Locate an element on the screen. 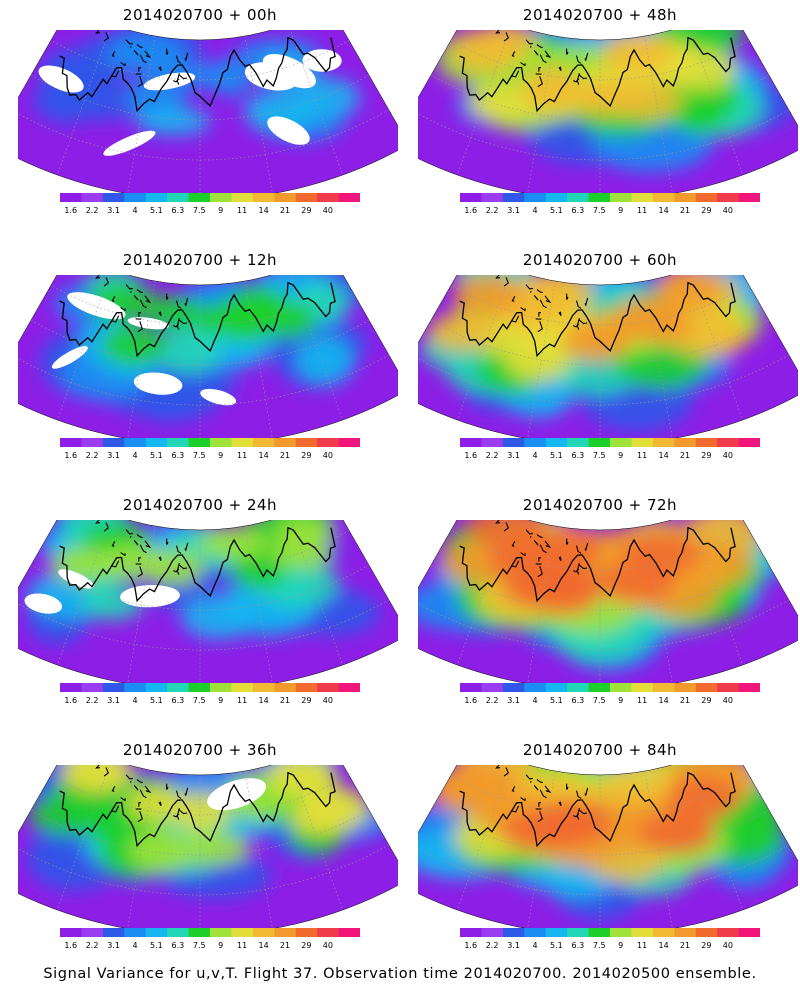 Image resolution: width=800 pixels, height=1000 pixels. colorbar: 1.6 2.2 3.1 4 5.1 6.3 7.5 9 11 14 21 29 40 is located at coordinates (610, 449).